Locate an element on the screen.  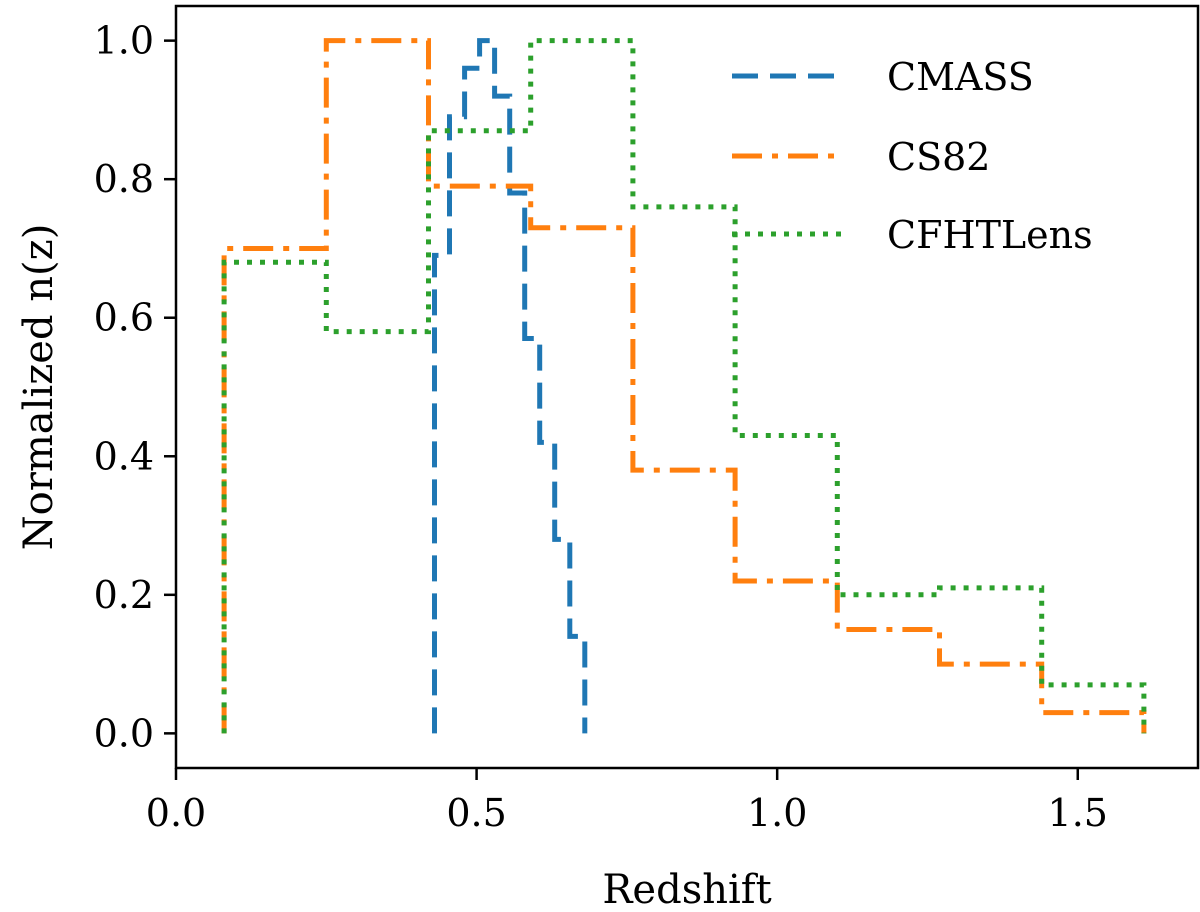
y-axis-label: Normalized n(z) is located at coordinates (39, 387).